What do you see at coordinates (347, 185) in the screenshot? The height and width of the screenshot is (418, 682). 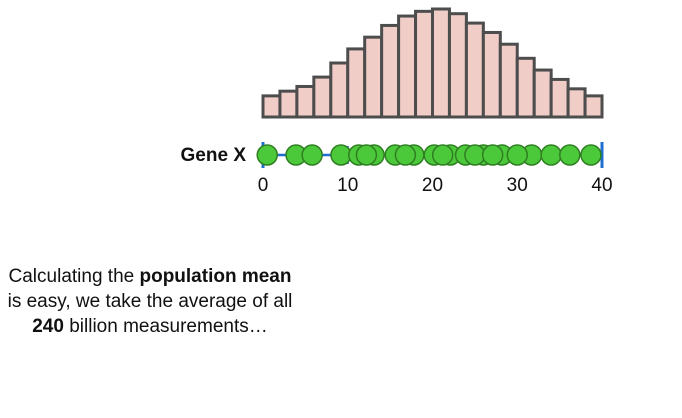 I see `axis-tick-label: 10` at bounding box center [347, 185].